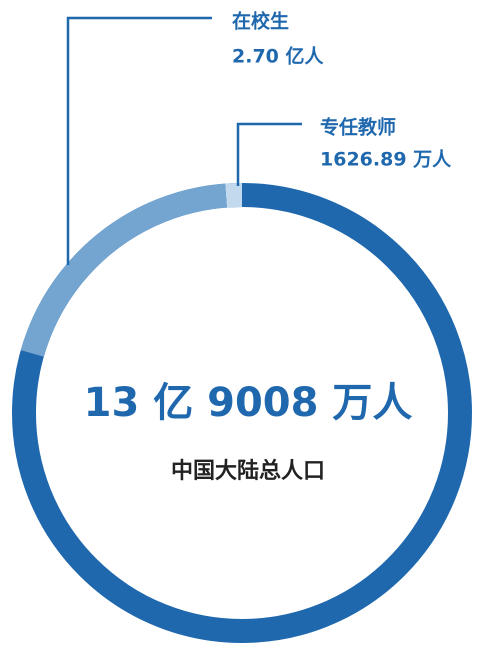  Describe the element at coordinates (260, 21) in the screenshot. I see `legend-label: 在校生` at that location.